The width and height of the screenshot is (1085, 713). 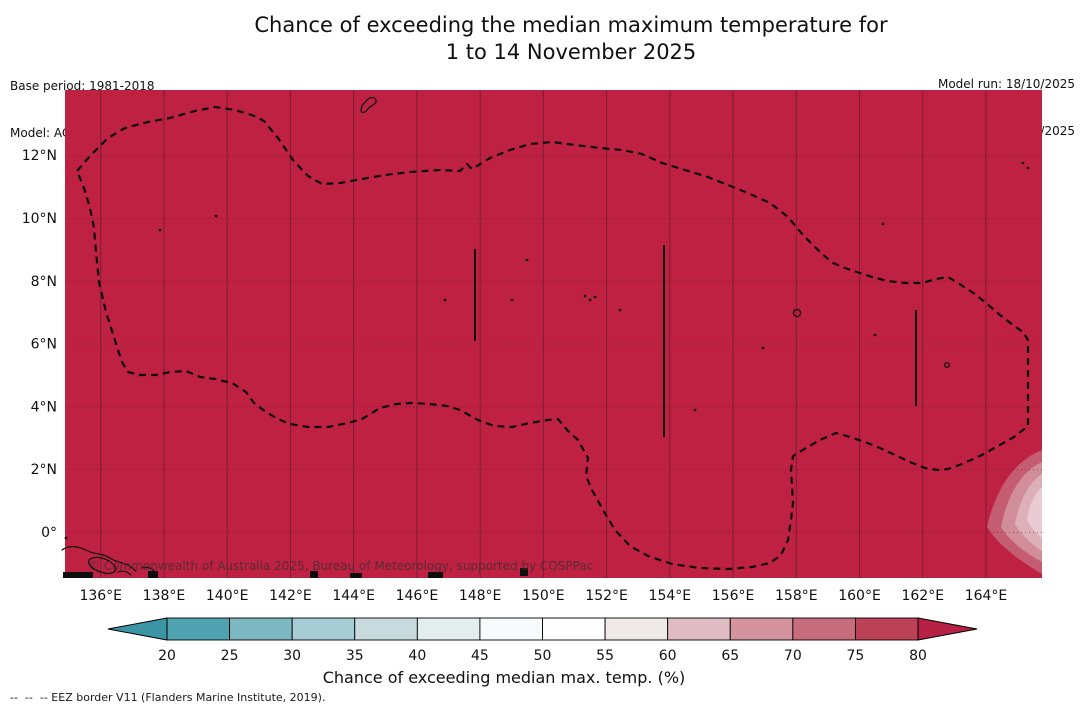 I want to click on base-period-label: Base period: 1981-2018, so click(x=82, y=86).